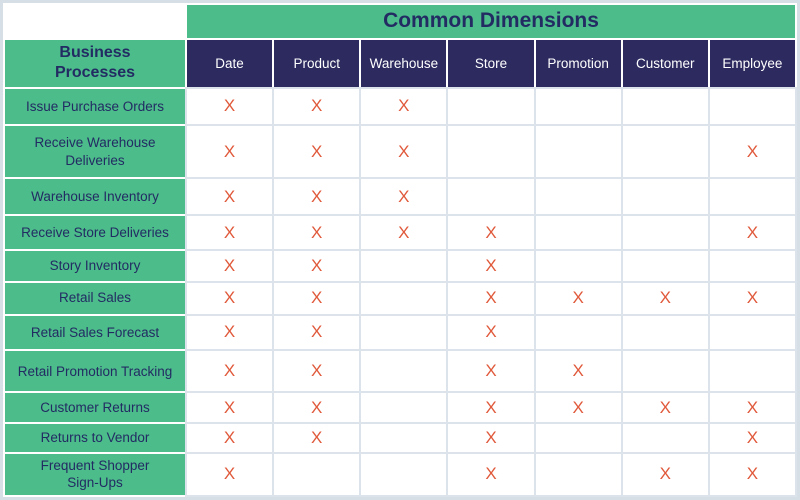  What do you see at coordinates (95, 474) in the screenshot?
I see `row-label: Frequent Shopper Sign-Ups` at bounding box center [95, 474].